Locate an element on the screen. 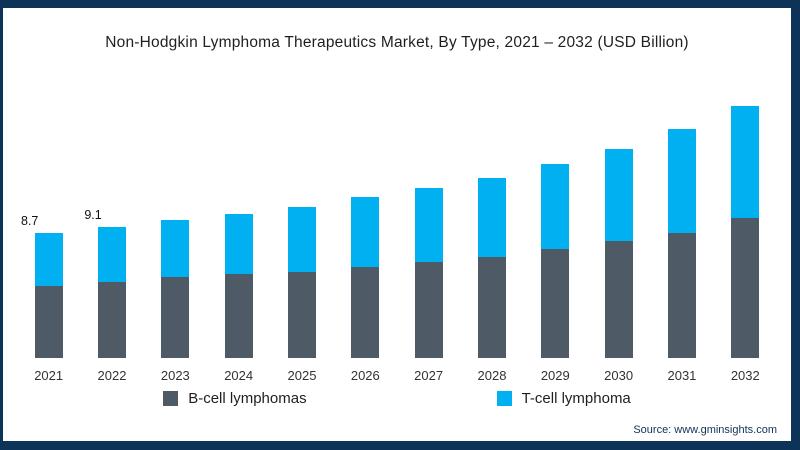 The height and width of the screenshot is (450, 800). data-label-2022: 9.1 is located at coordinates (93, 214).